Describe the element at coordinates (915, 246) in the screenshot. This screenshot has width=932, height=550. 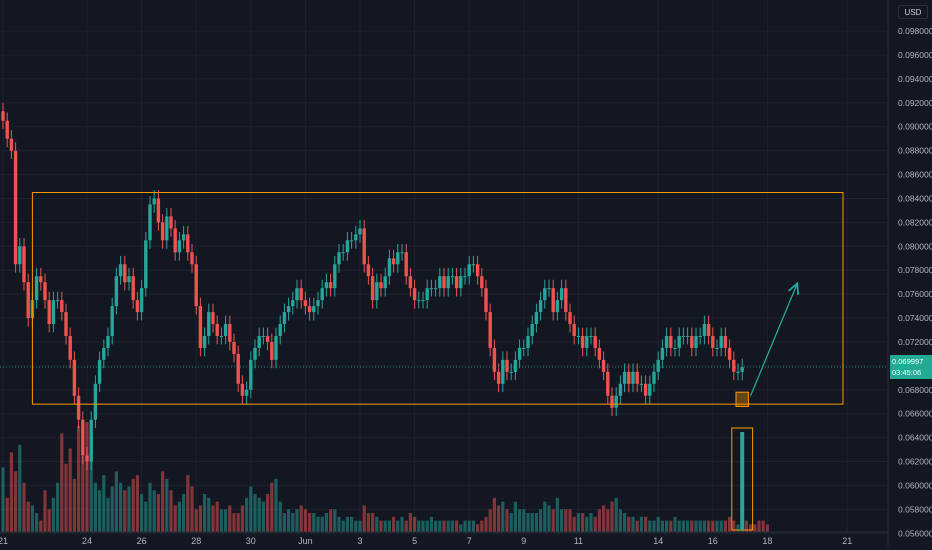
I see `price-tick-label: 0.080000` at that location.